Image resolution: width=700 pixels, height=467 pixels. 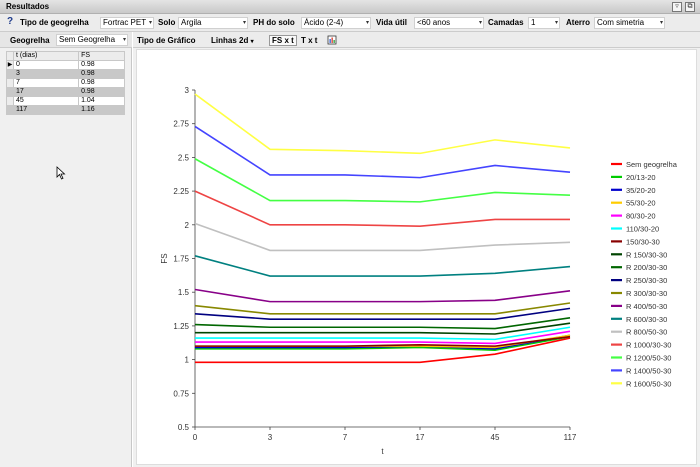 What do you see at coordinates (10, 56) in the screenshot?
I see `row-indicator-header` at bounding box center [10, 56].